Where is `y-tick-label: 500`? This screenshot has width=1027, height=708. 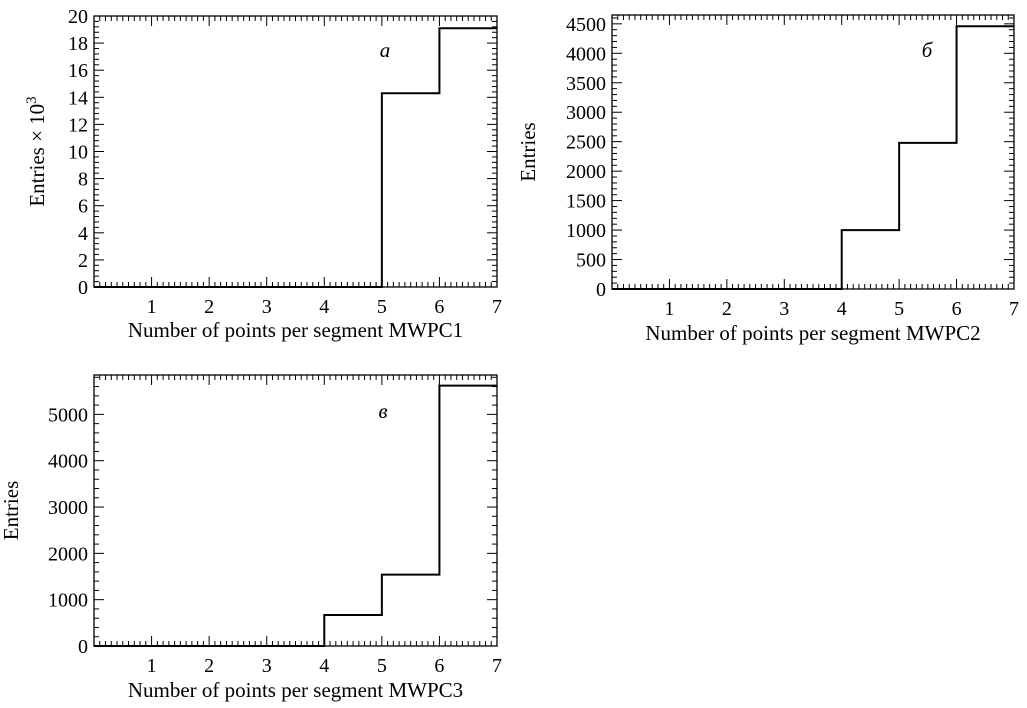
y-tick-label: 500 is located at coordinates (591, 261).